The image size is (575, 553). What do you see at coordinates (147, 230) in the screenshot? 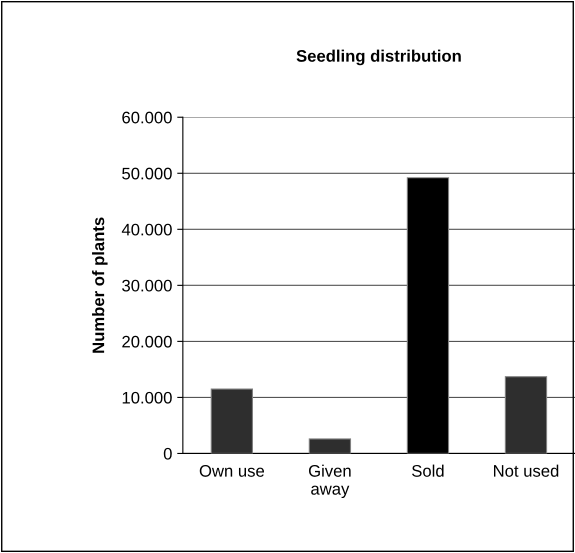
I see `y-tick-label: 40.000` at bounding box center [147, 230].